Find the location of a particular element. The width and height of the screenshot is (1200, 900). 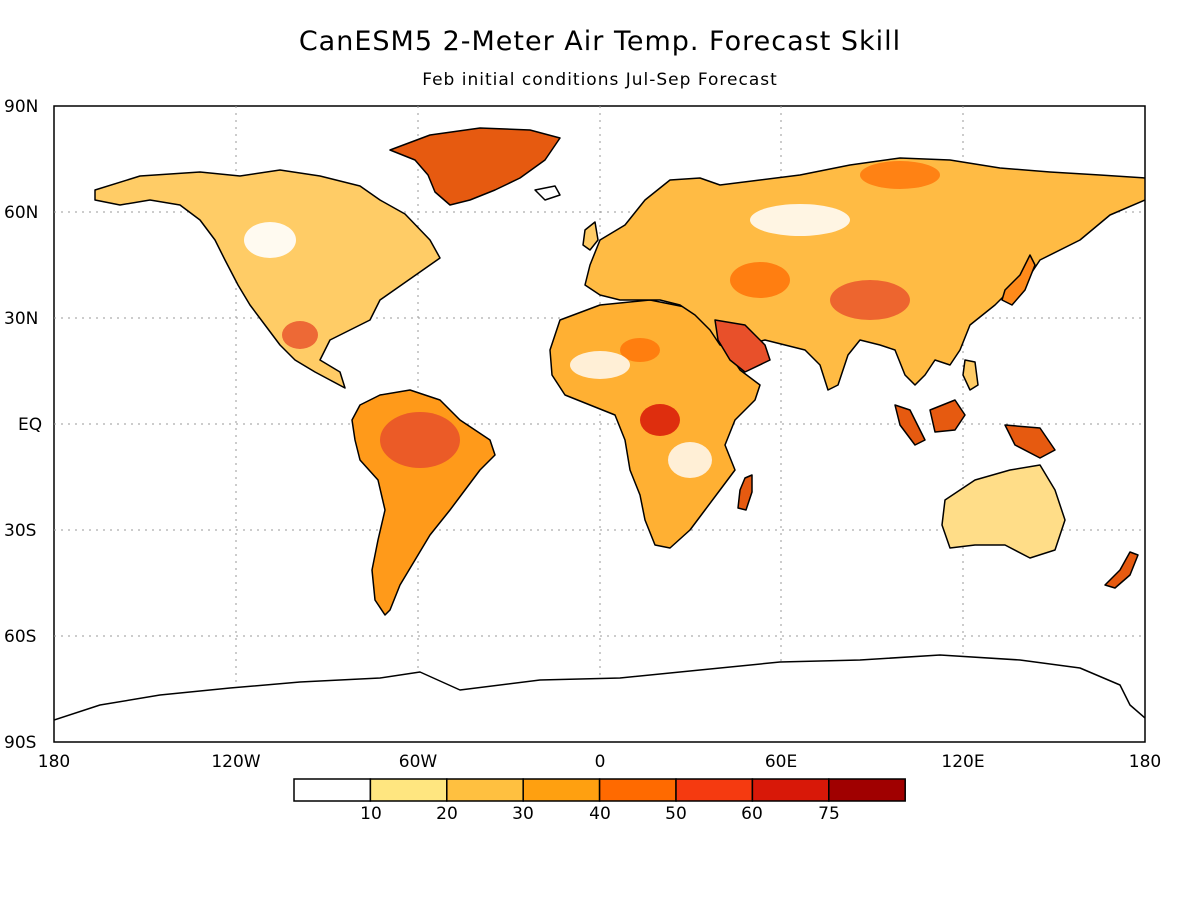

lat-label-60s: 60S is located at coordinates (20, 637).